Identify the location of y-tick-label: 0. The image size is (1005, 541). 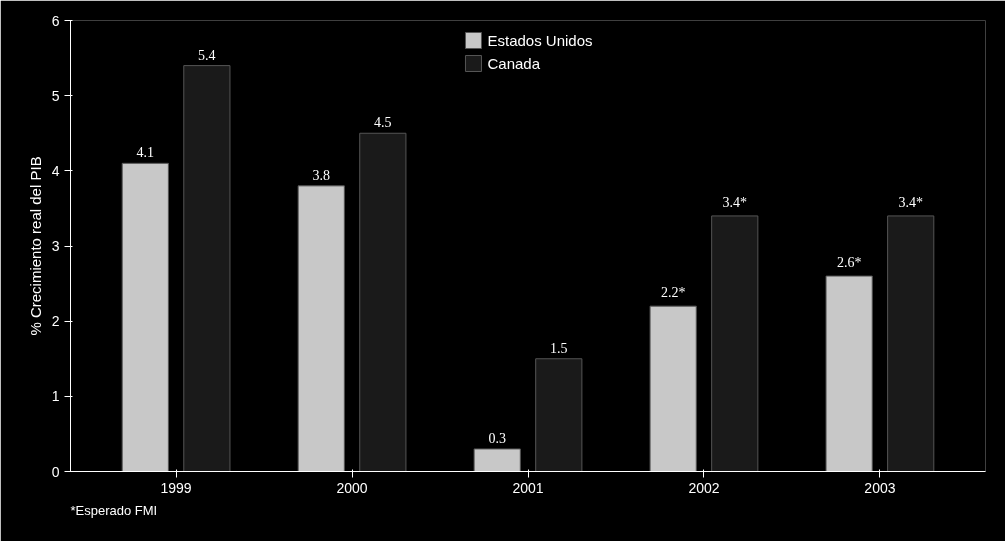
(55, 471).